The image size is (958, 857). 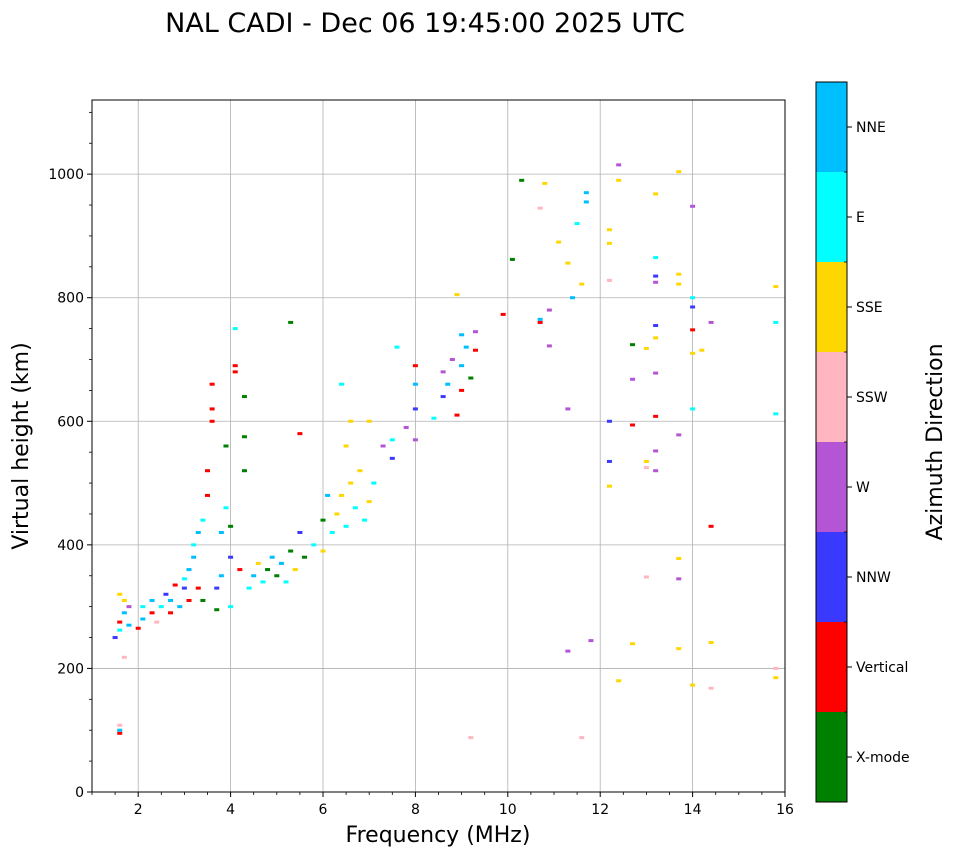 What do you see at coordinates (415, 810) in the screenshot?
I see `x-tick-label: 8` at bounding box center [415, 810].